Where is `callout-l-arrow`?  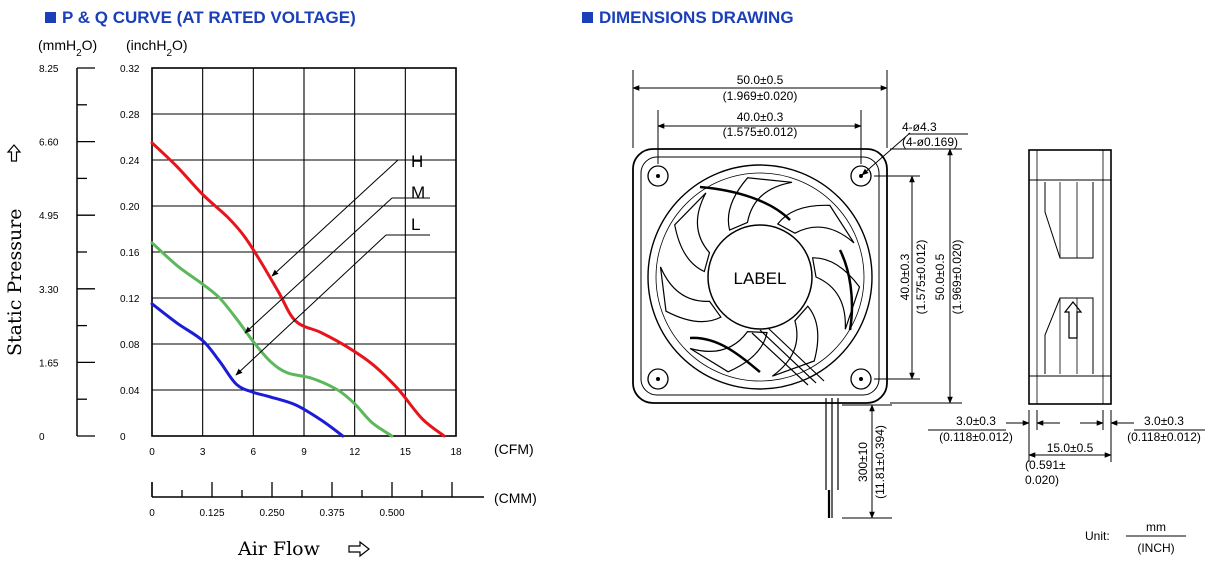
callout-l-arrow is located at coordinates (311, 305).